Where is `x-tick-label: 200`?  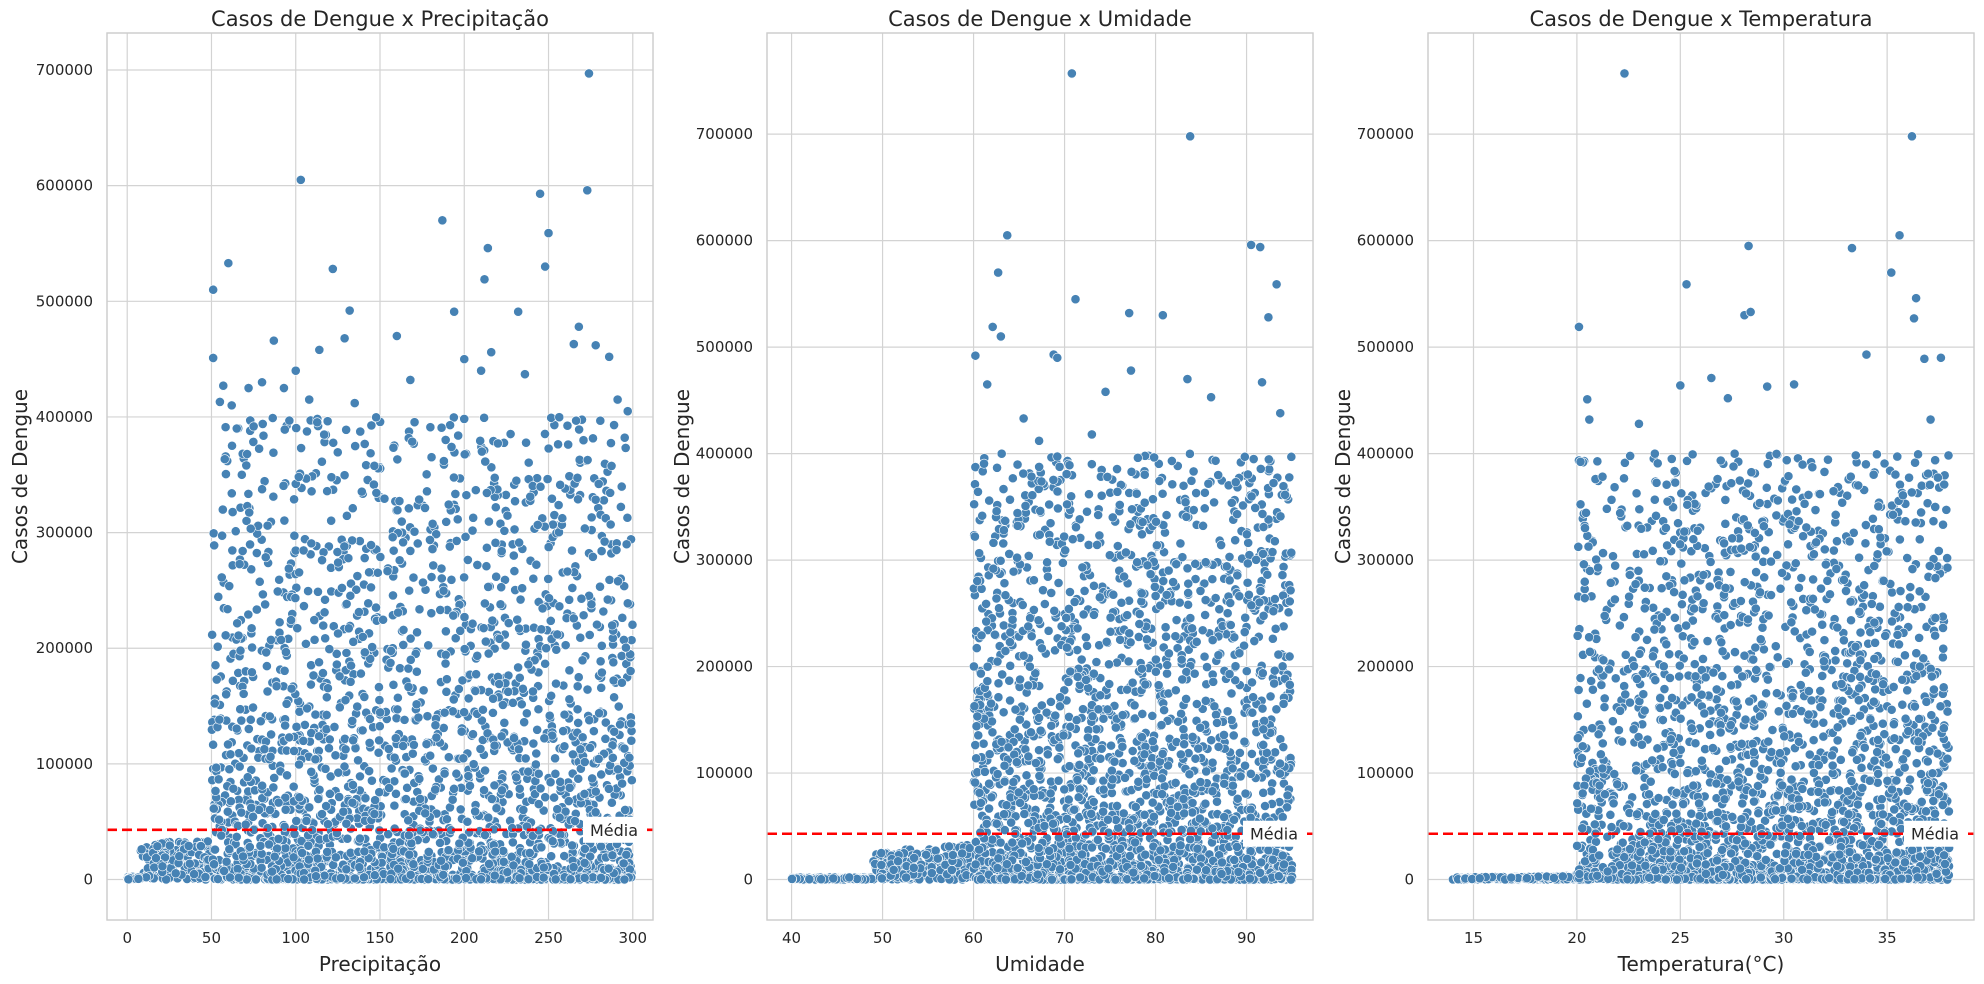
x-tick-label: 200 is located at coordinates (464, 938).